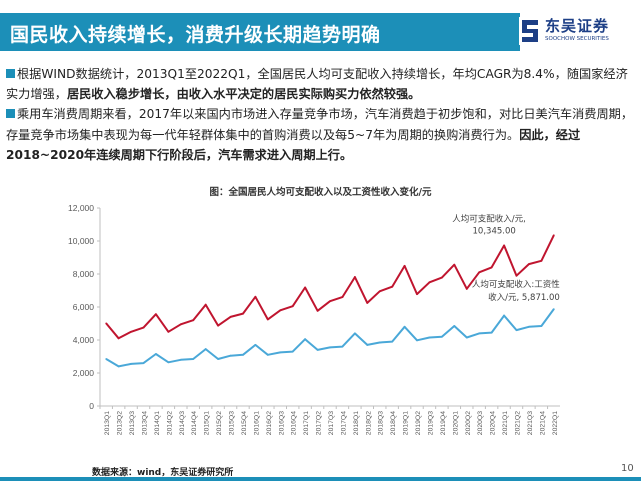  What do you see at coordinates (443, 423) in the screenshot?
I see `x-tick-label: 2019Q4` at bounding box center [443, 423].